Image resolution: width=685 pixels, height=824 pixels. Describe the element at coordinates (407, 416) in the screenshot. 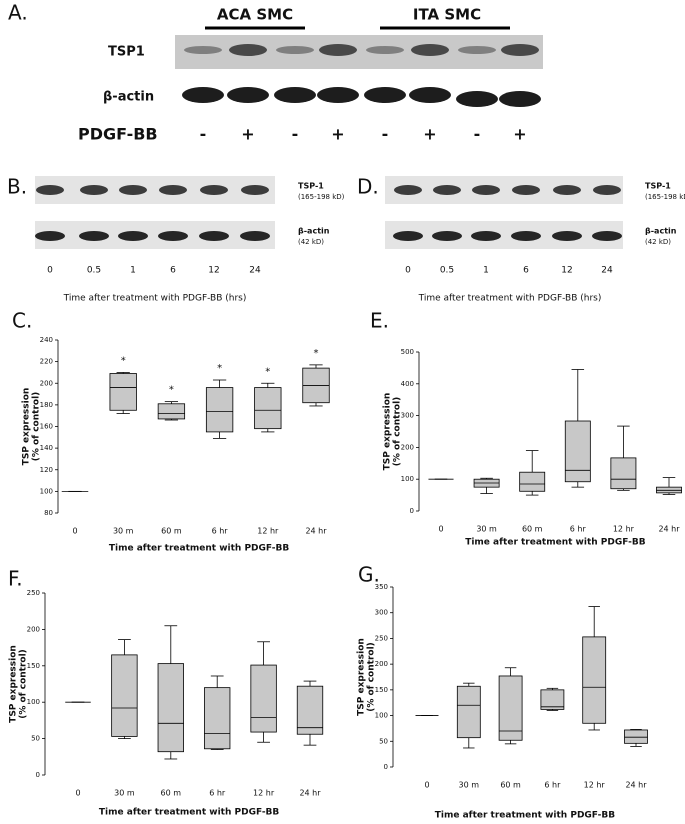

I see `y-tick-label: 300` at that location.